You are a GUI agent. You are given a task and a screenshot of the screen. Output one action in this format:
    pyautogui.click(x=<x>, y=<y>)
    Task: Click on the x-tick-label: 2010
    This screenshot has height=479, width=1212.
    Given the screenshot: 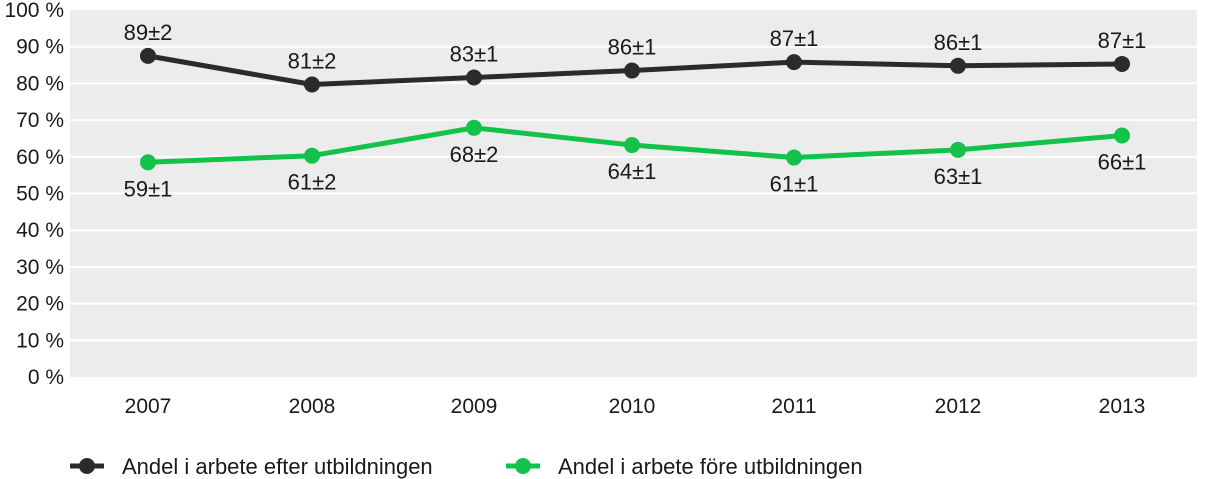 What is the action you would take?
    pyautogui.click(x=632, y=406)
    